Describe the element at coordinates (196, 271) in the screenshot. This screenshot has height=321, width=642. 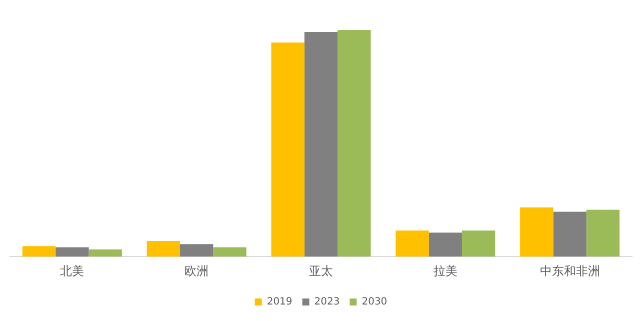
I see `x-tick-label: 欧洲` at that location.